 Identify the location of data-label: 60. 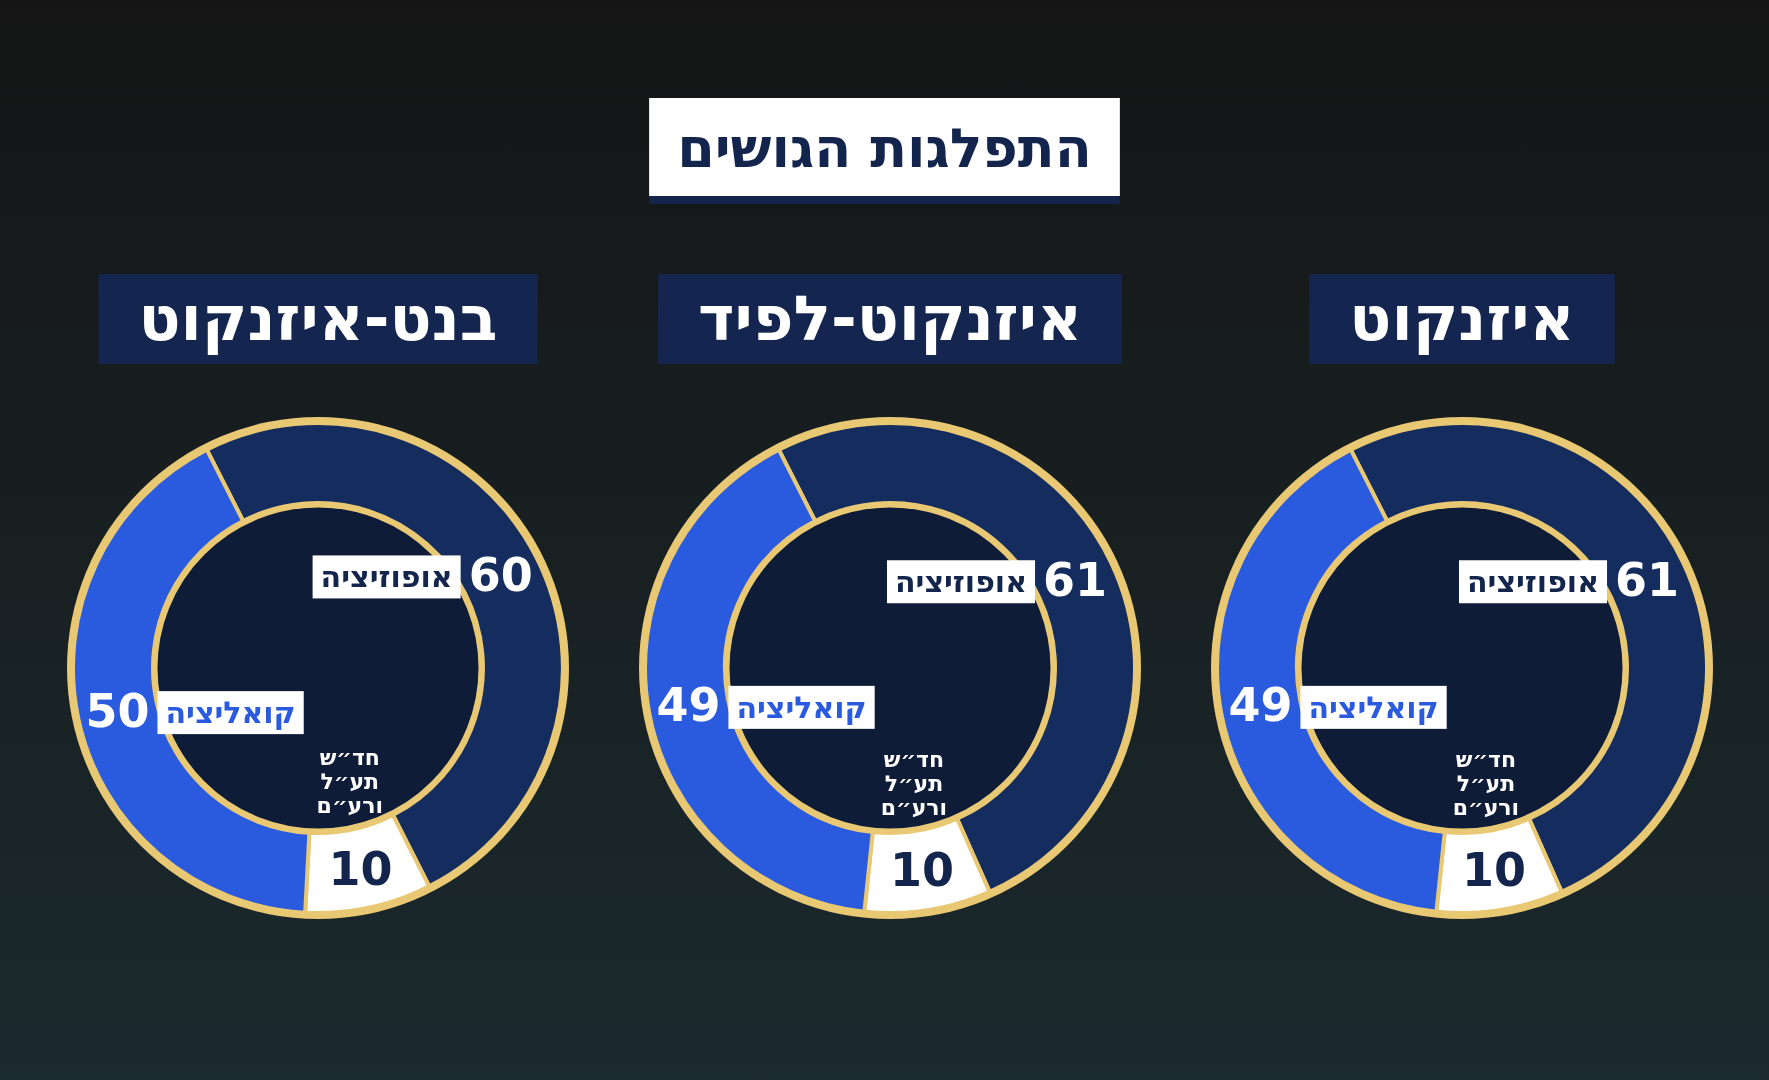
(500, 574).